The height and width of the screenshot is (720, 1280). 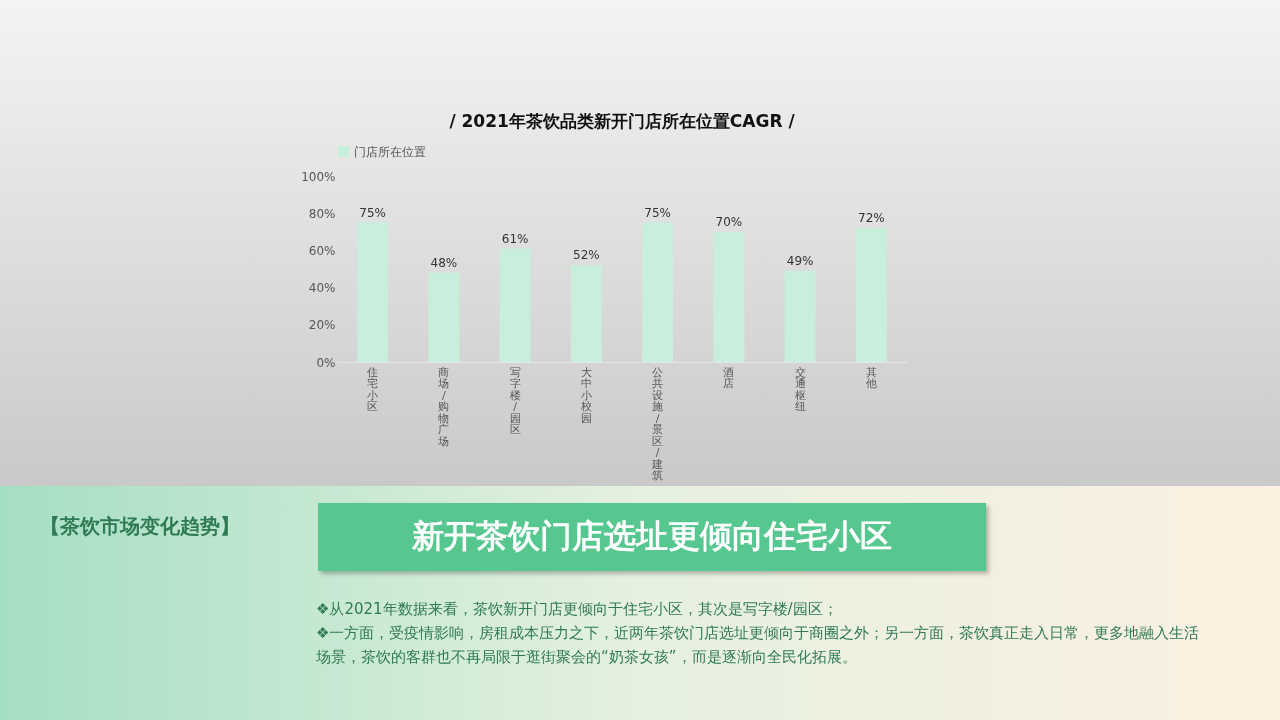 I want to click on data-label: 52%, so click(x=586, y=255).